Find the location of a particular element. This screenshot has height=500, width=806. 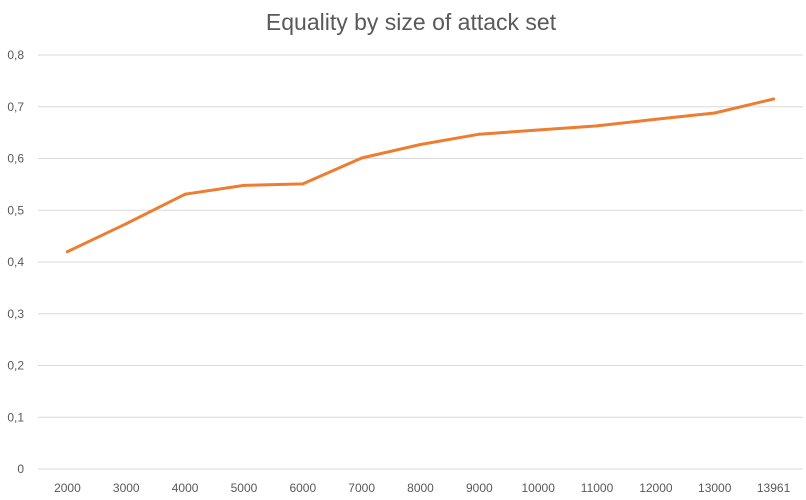

y-tick-label: 0,5 is located at coordinates (15, 210).